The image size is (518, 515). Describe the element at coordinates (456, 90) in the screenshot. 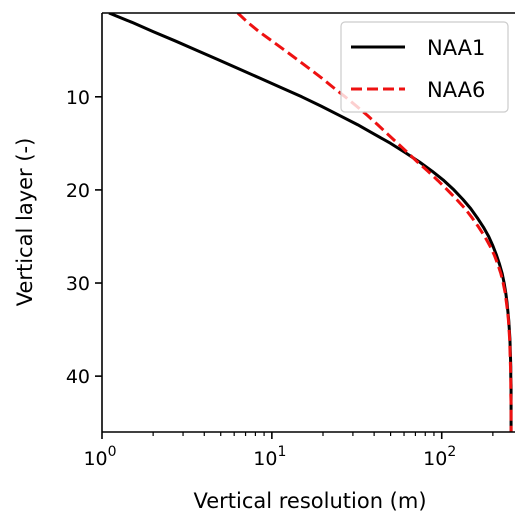

I see `legend-label-naa6: NAA6` at that location.